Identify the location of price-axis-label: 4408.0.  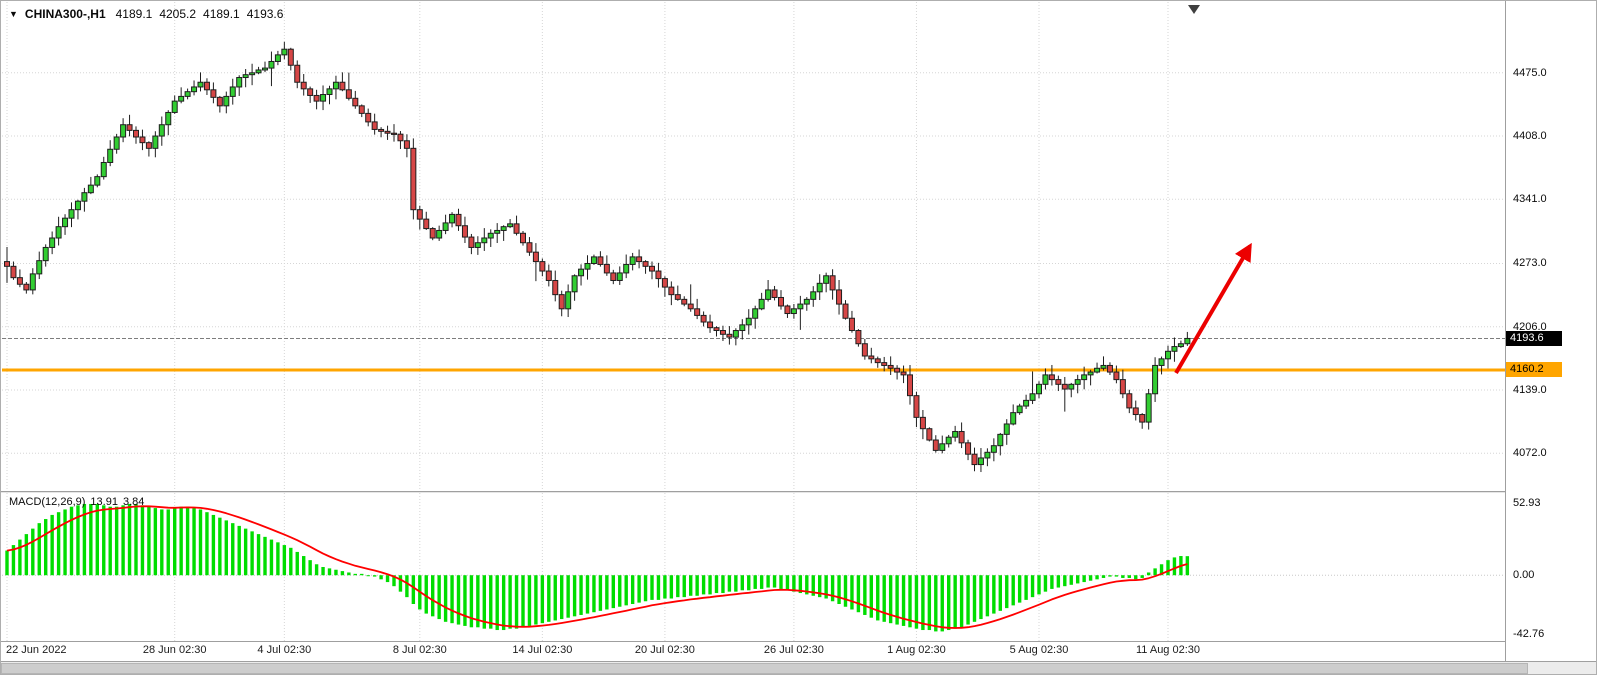
(1530, 136).